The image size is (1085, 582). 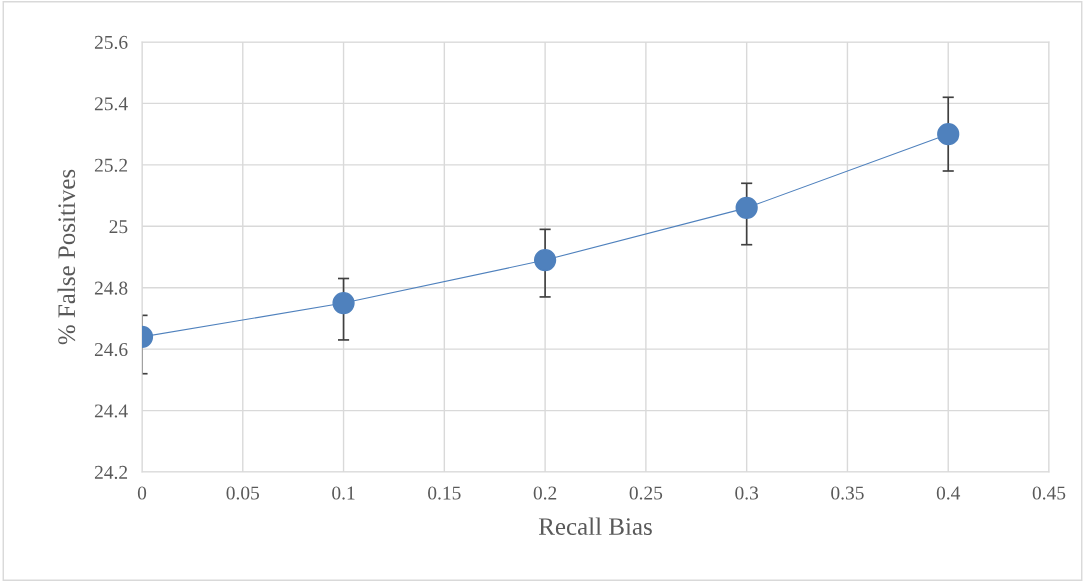 What do you see at coordinates (66, 257) in the screenshot?
I see `y-axis-title: % False Positives` at bounding box center [66, 257].